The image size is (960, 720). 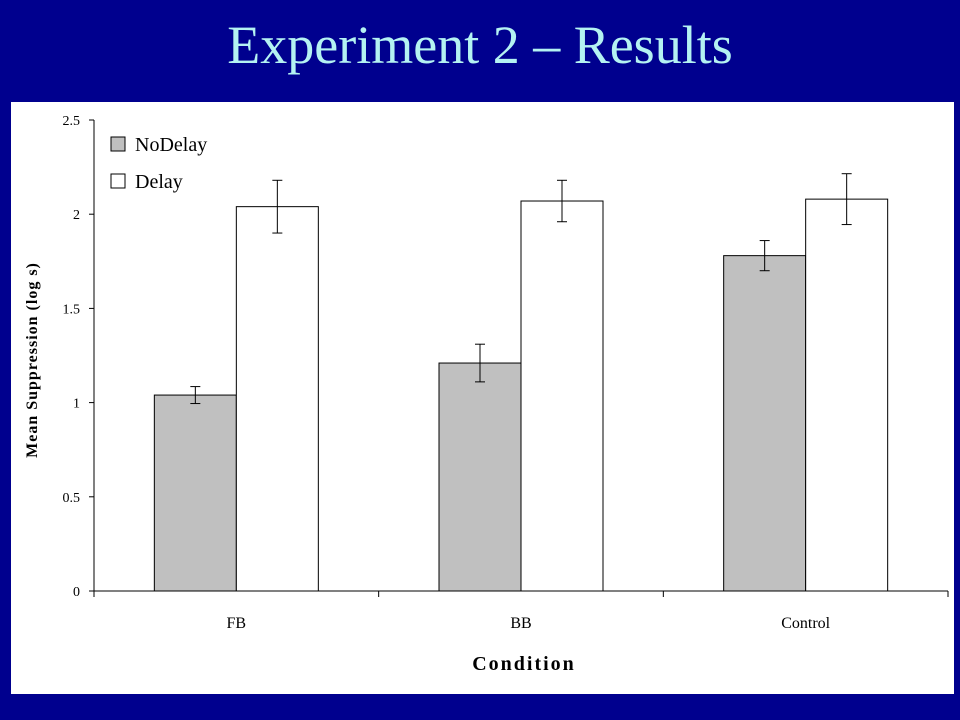 I want to click on legend-swatch-delay, so click(x=118, y=181).